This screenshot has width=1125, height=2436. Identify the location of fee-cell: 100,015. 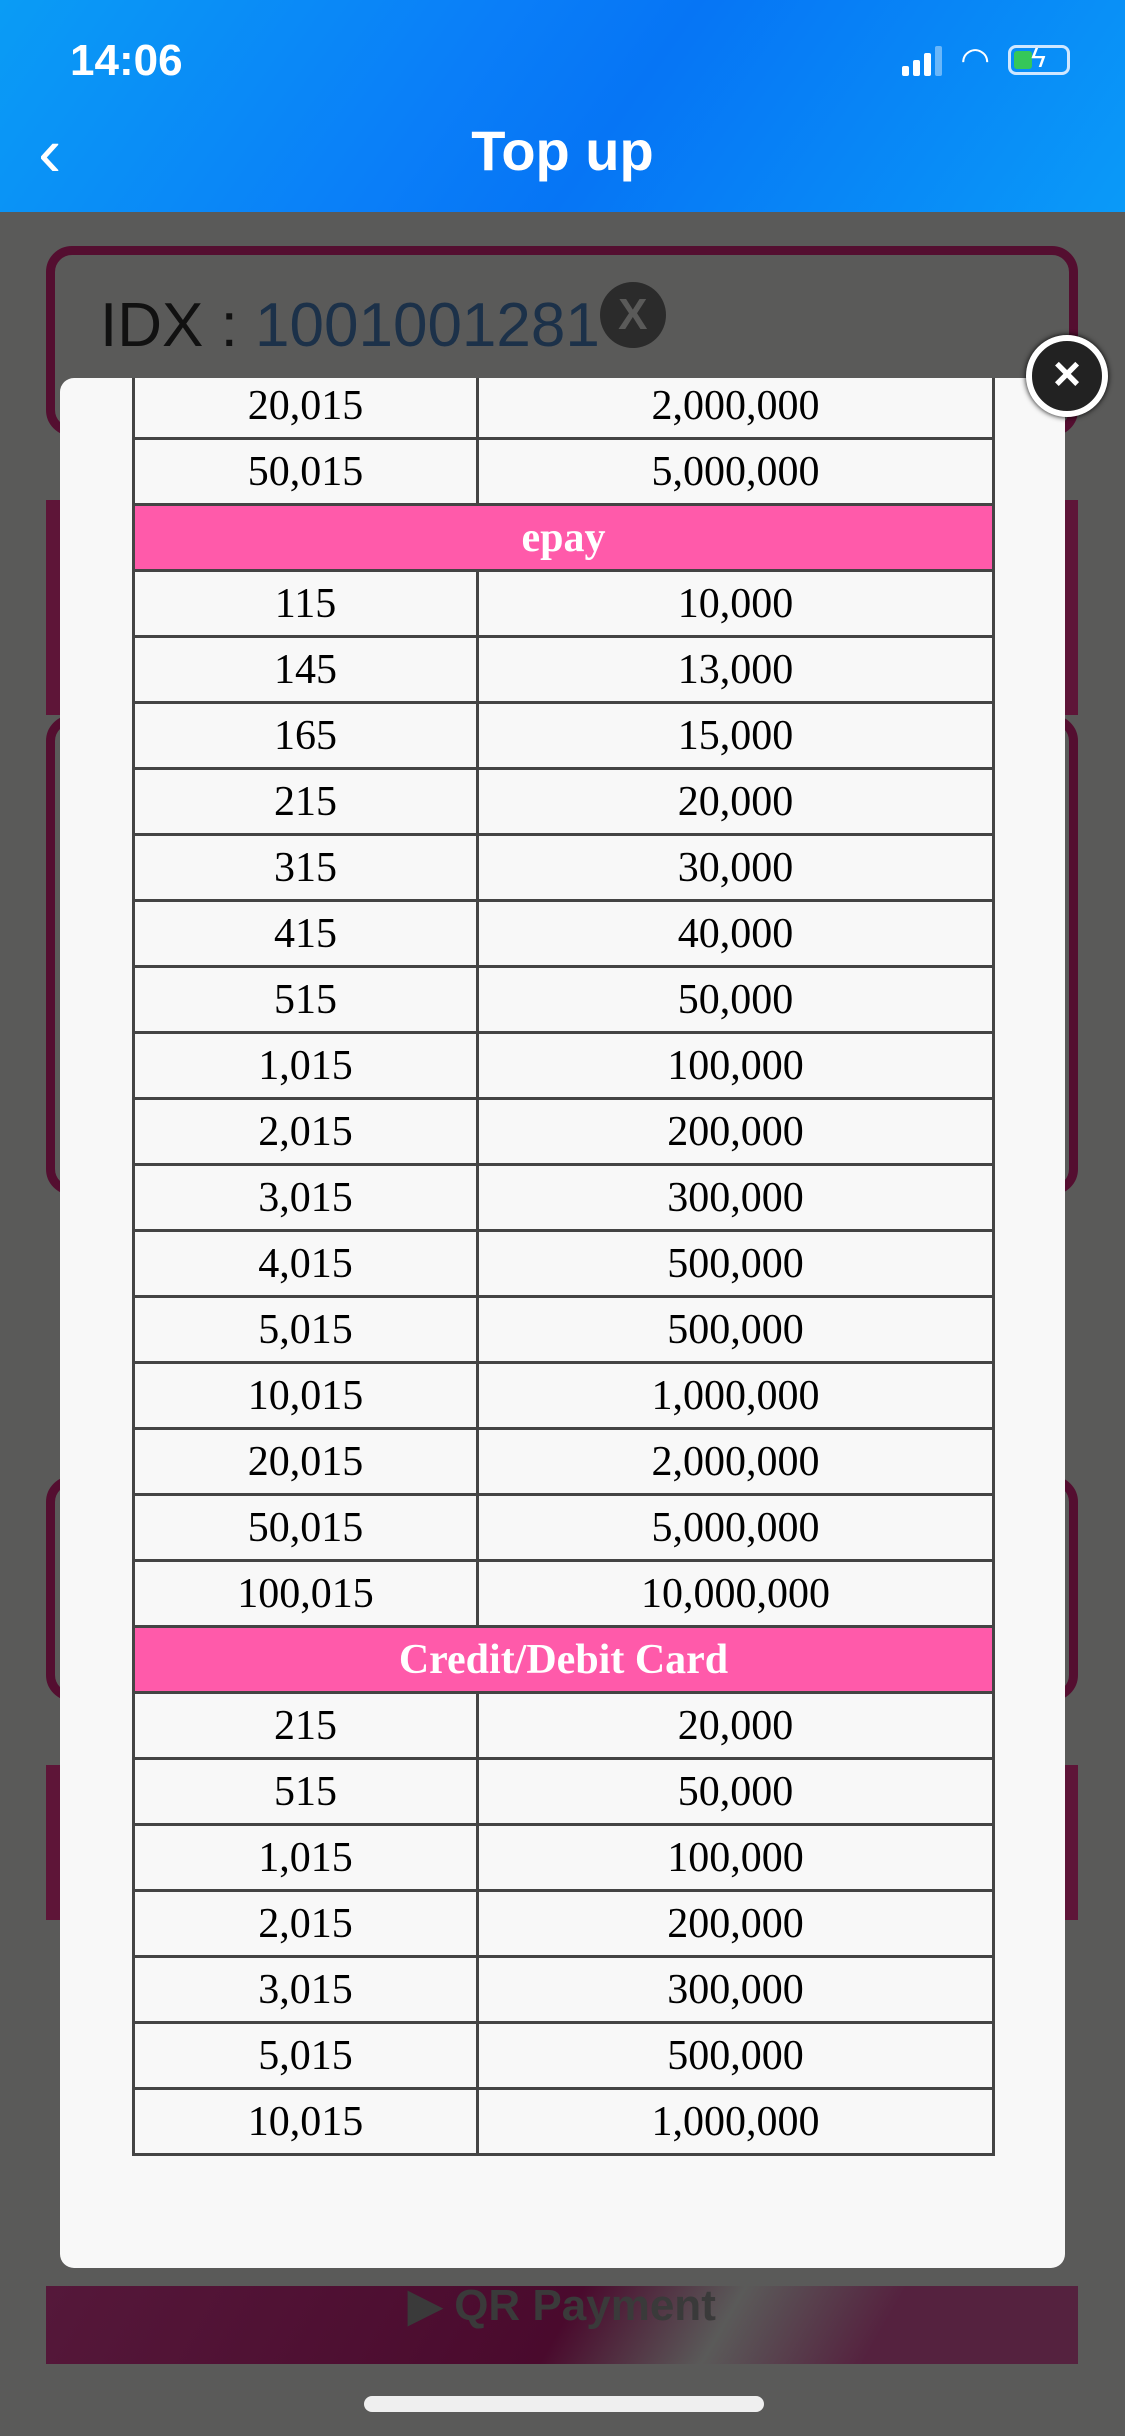
(305, 1593).